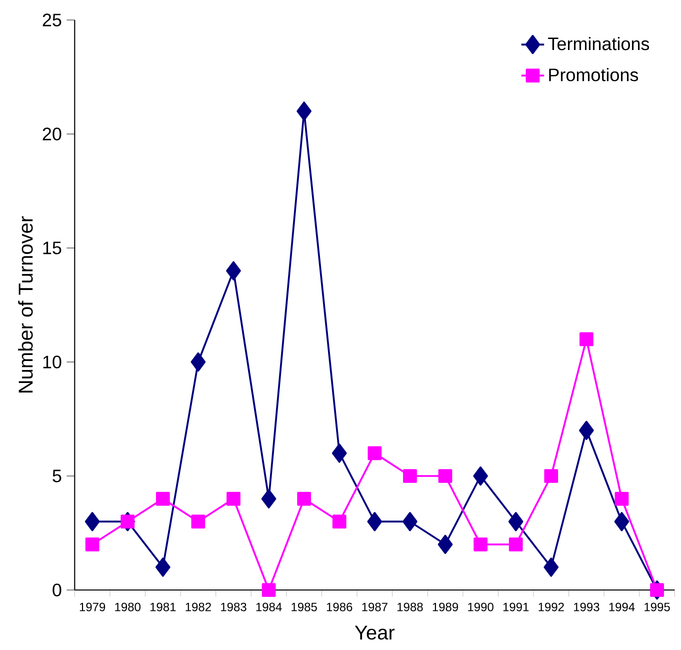  What do you see at coordinates (593, 75) in the screenshot?
I see `legend-label: Promotions` at bounding box center [593, 75].